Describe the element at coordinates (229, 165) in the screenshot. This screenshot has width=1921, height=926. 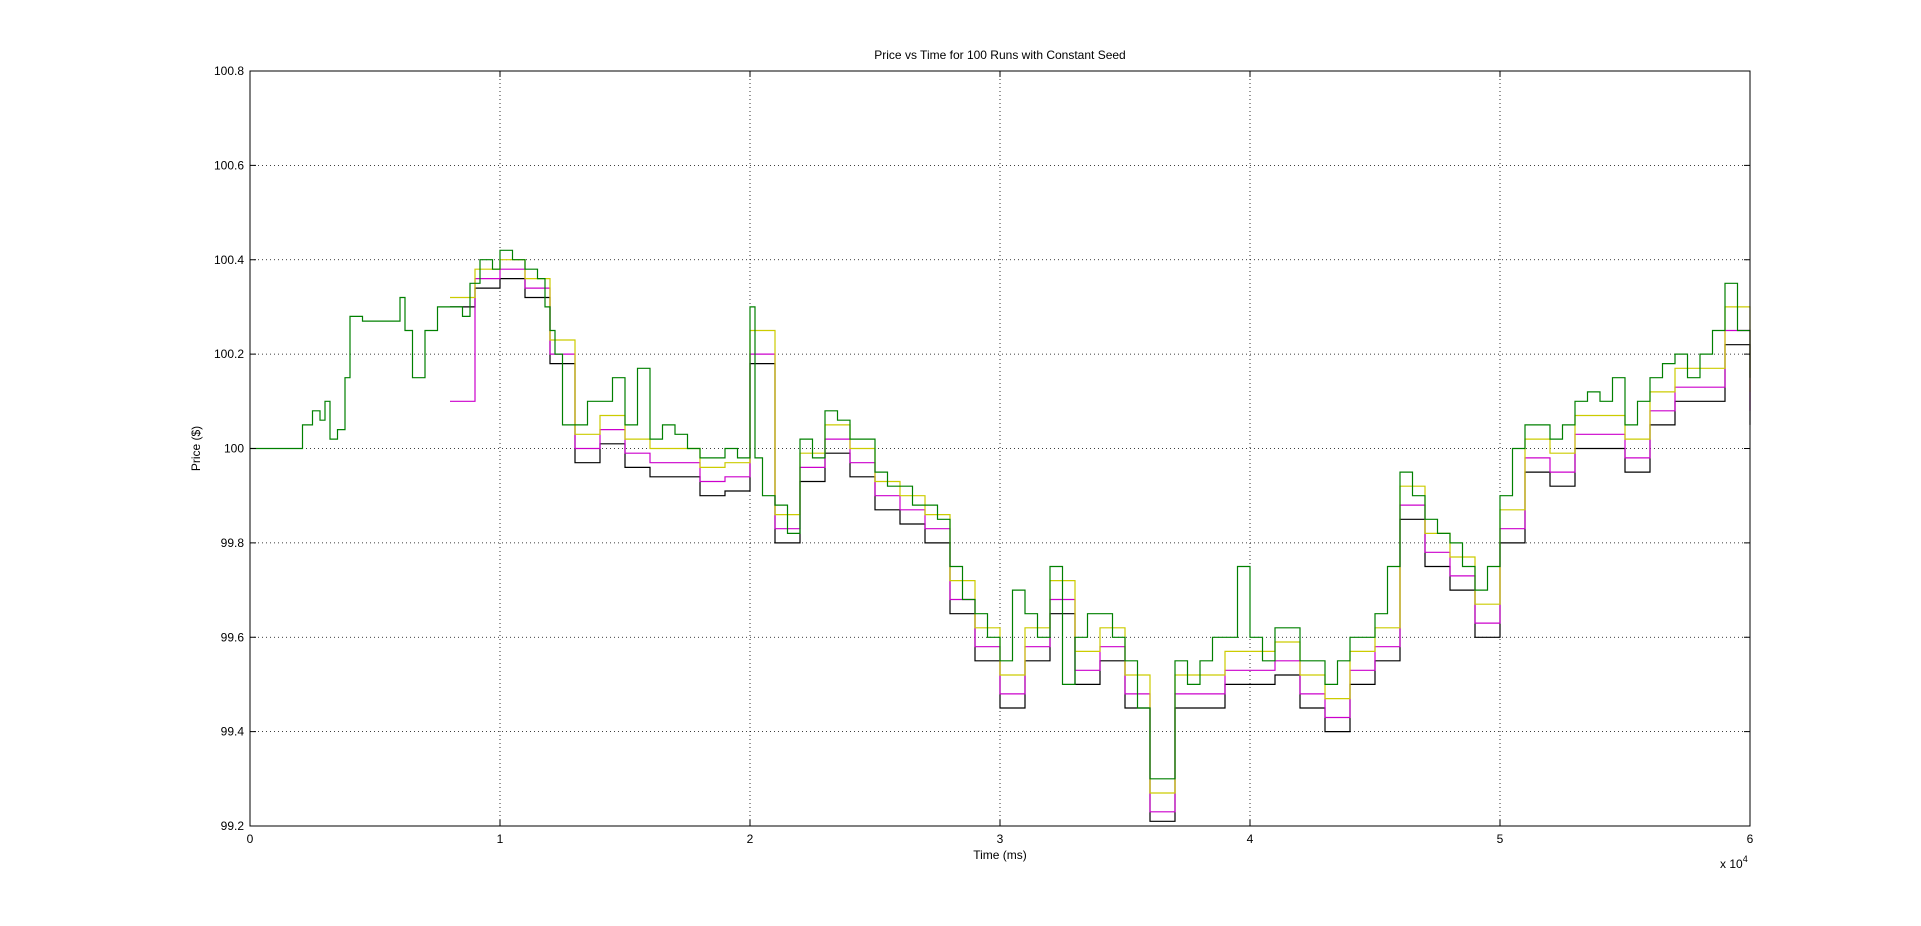
I see `y-tick-label: 100.6` at that location.